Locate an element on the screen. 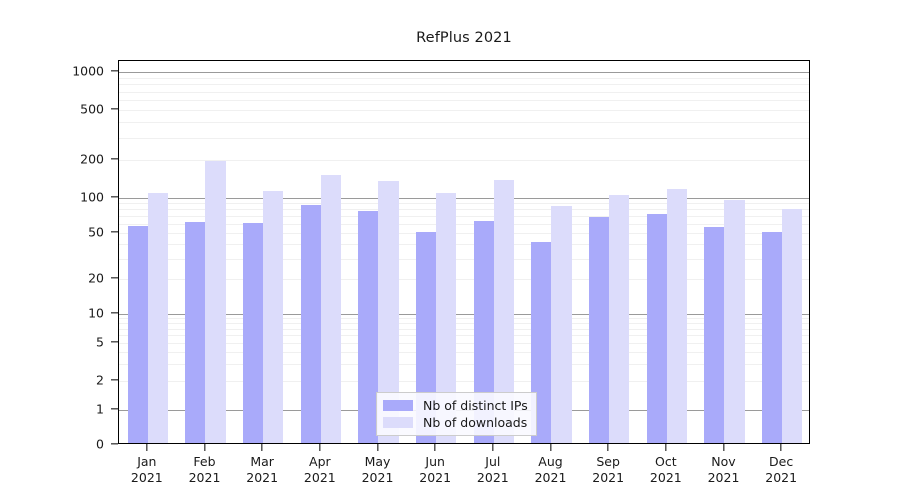 Image resolution: width=900 pixels, height=500 pixels. bar-group-may is located at coordinates (378, 252).